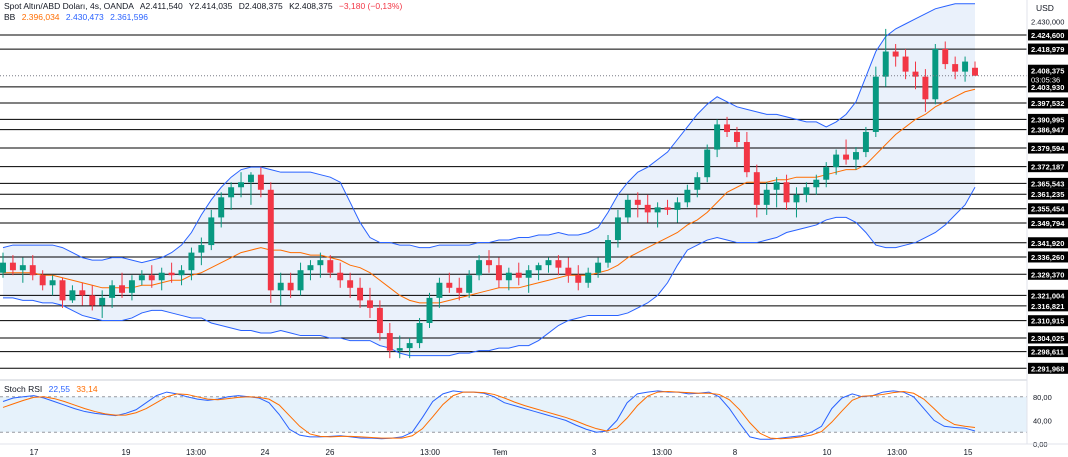 The height and width of the screenshot is (457, 1068). I want to click on price-level-label: 2.379,594, so click(1048, 148).